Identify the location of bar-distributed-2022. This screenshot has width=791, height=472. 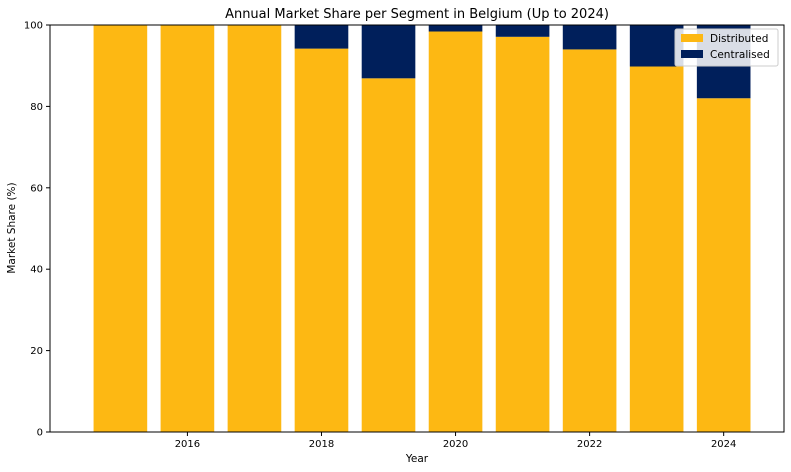
(589, 241).